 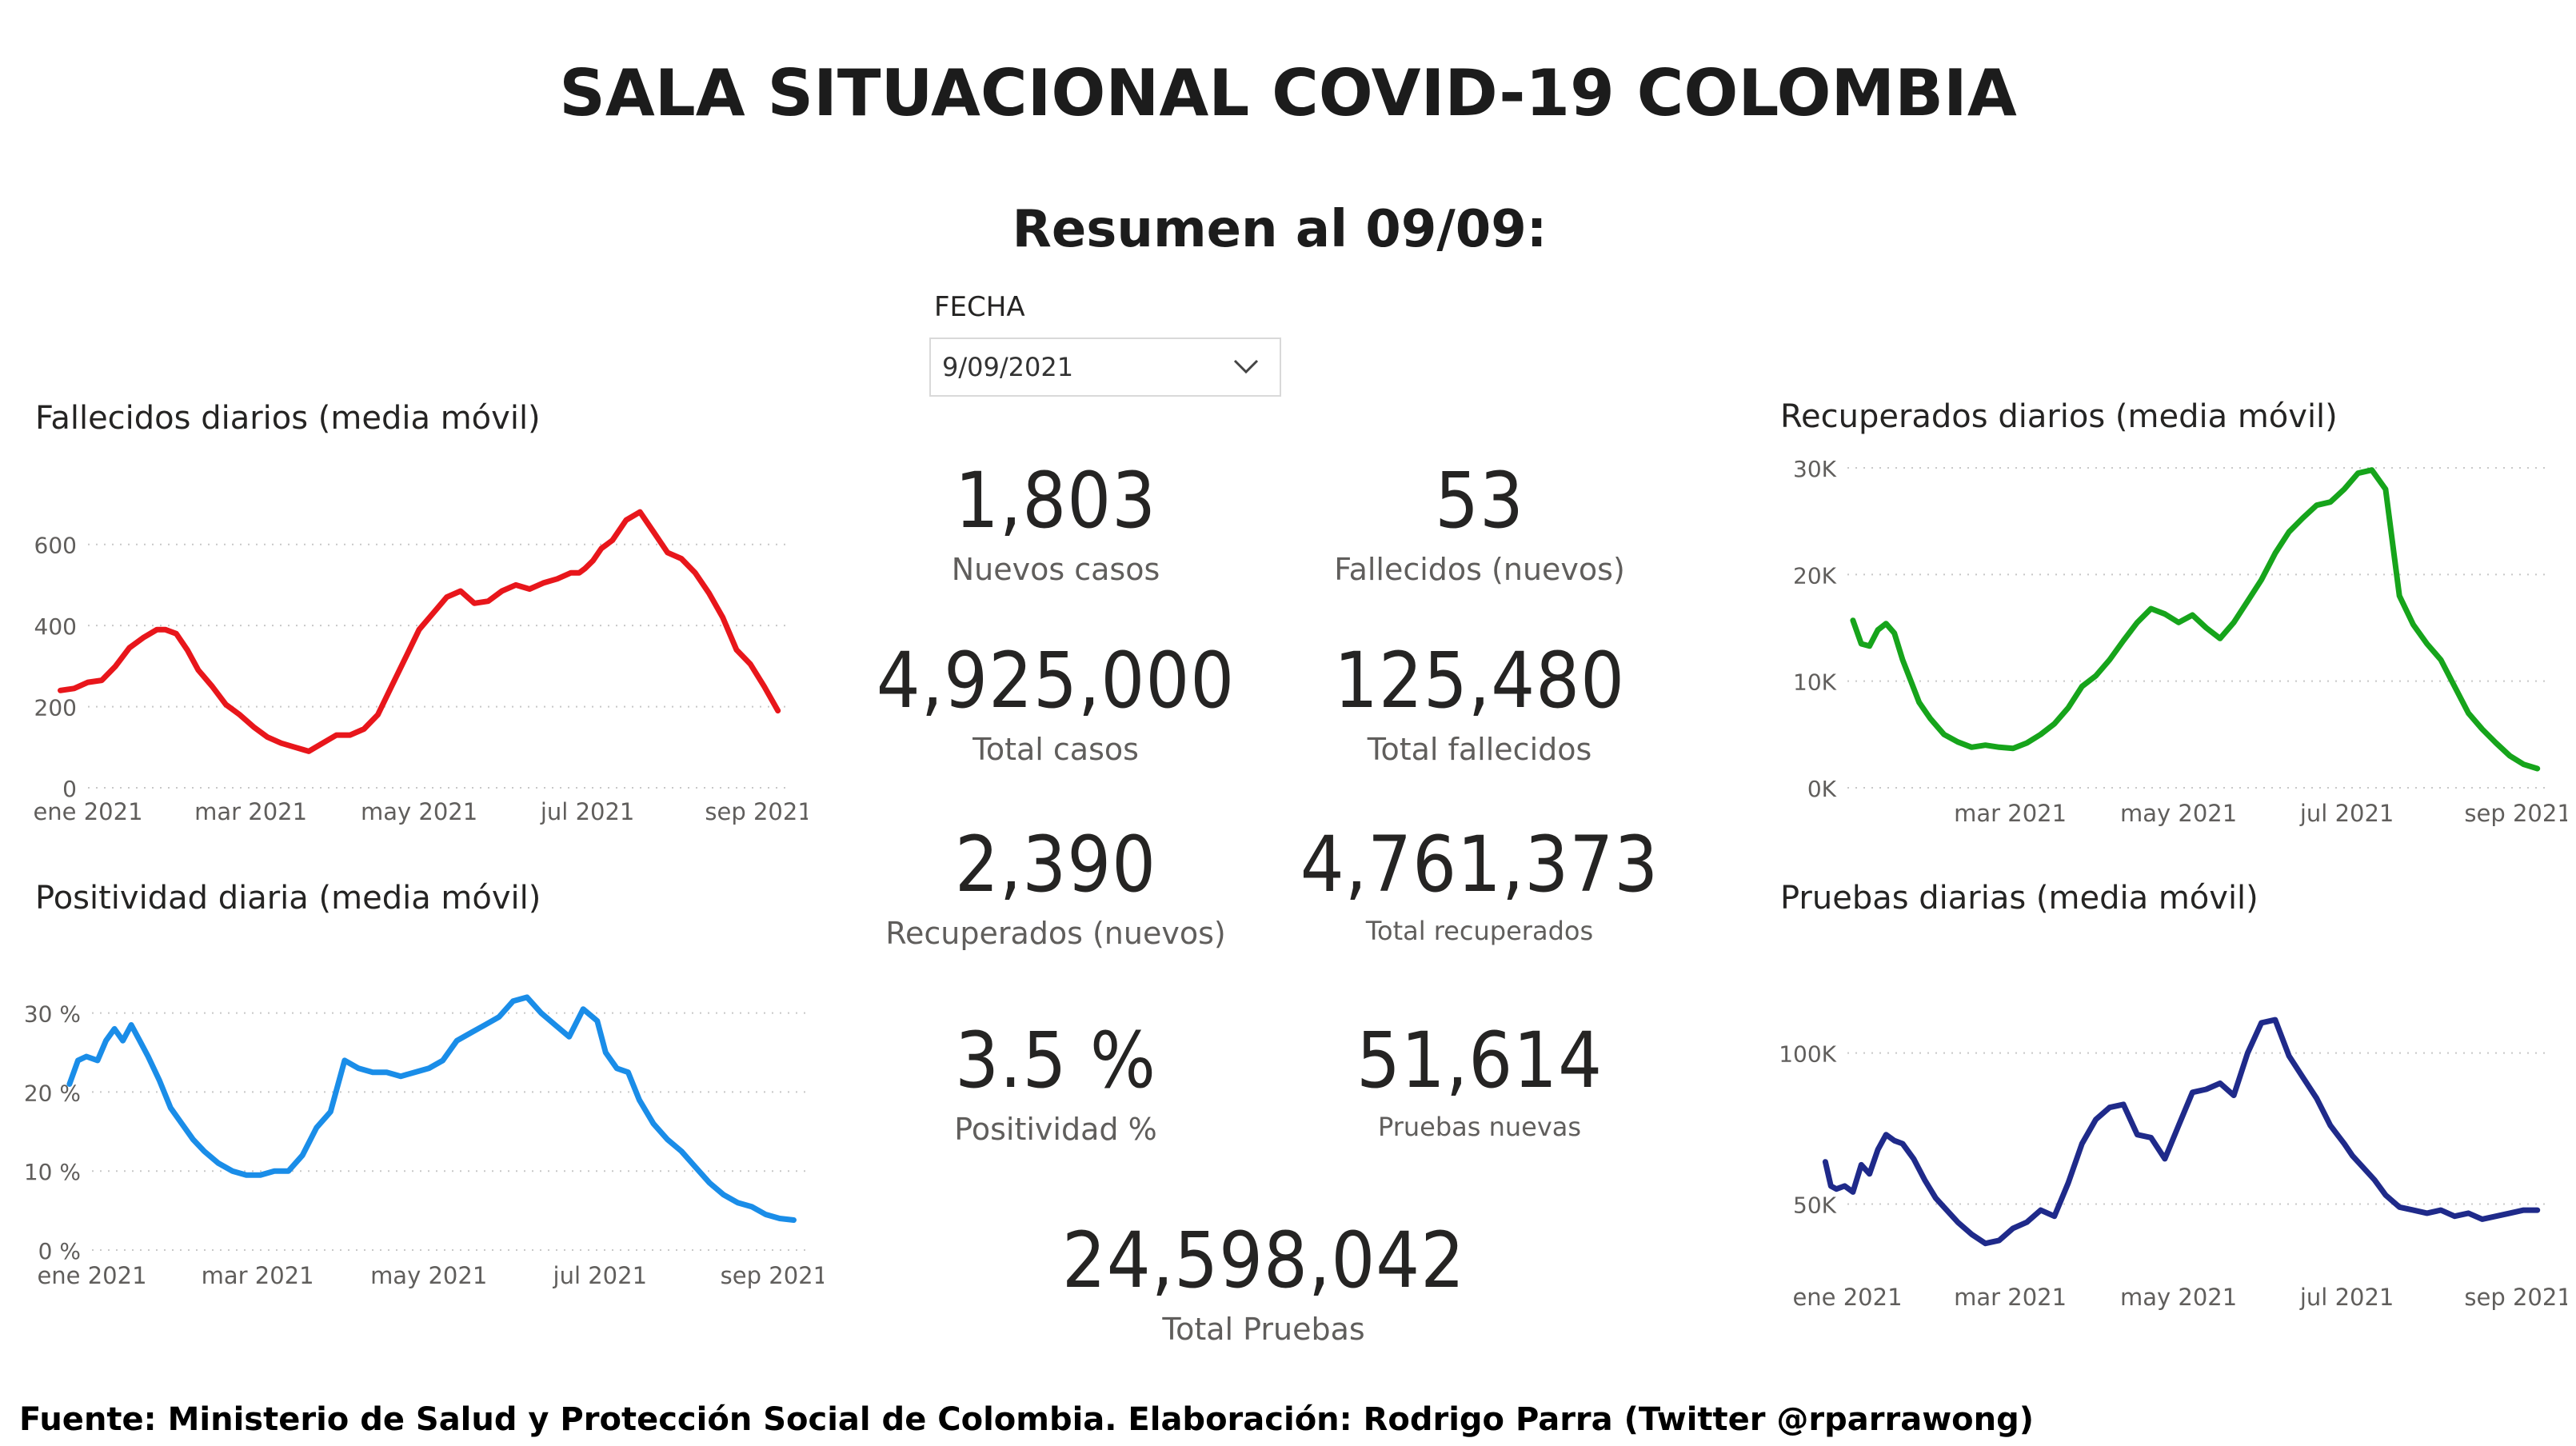 What do you see at coordinates (56, 546) in the screenshot?
I see `y-tick-label: 600` at bounding box center [56, 546].